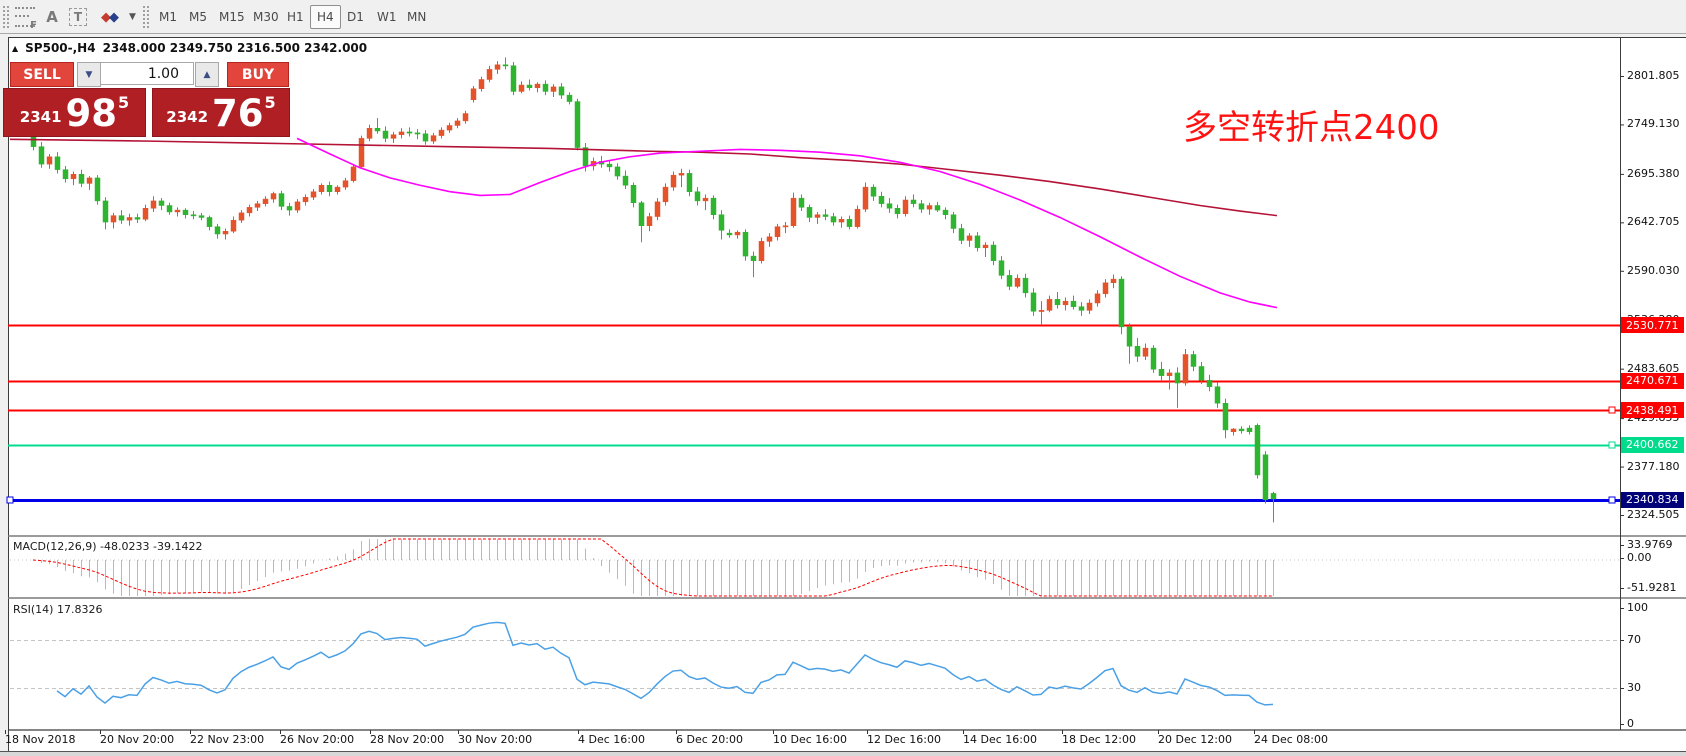 This screenshot has width=1686, height=756. What do you see at coordinates (42, 74) in the screenshot?
I see `sell-button: SELL` at bounding box center [42, 74].